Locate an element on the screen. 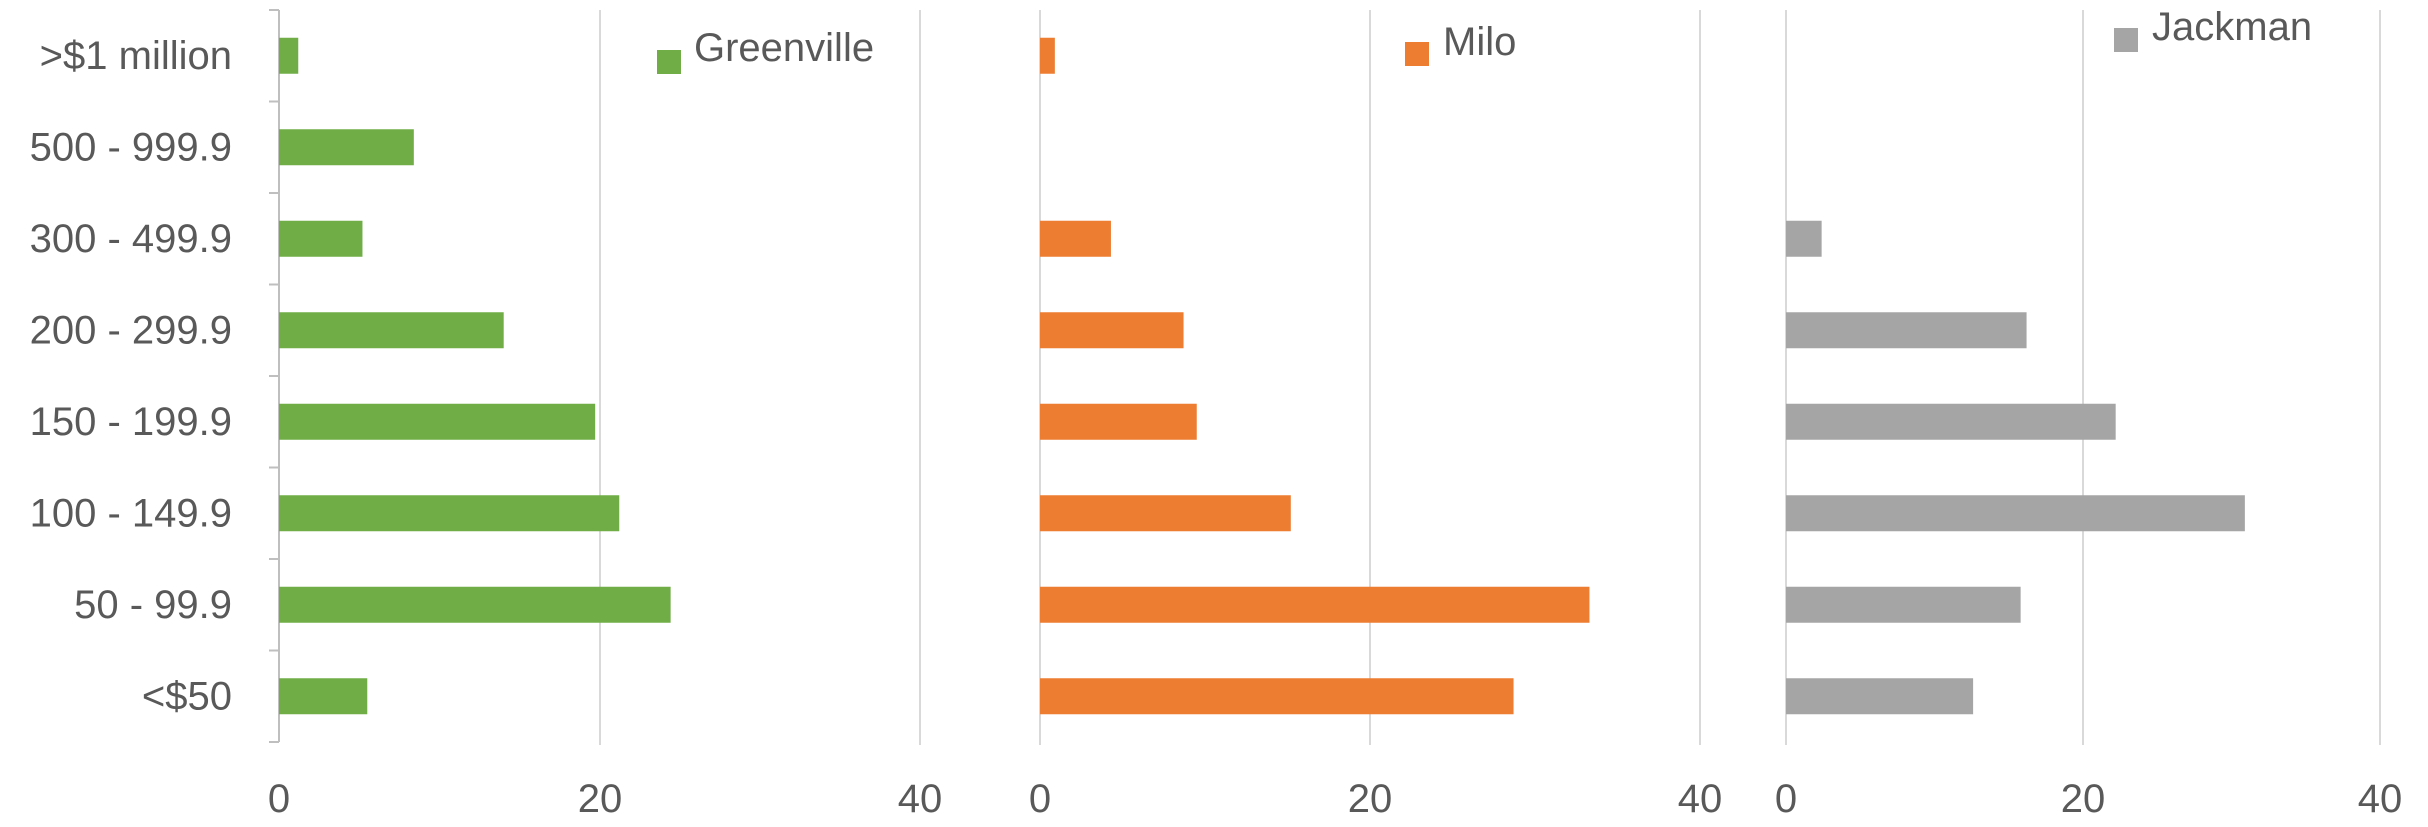  legend-label: Milo is located at coordinates (1479, 42).